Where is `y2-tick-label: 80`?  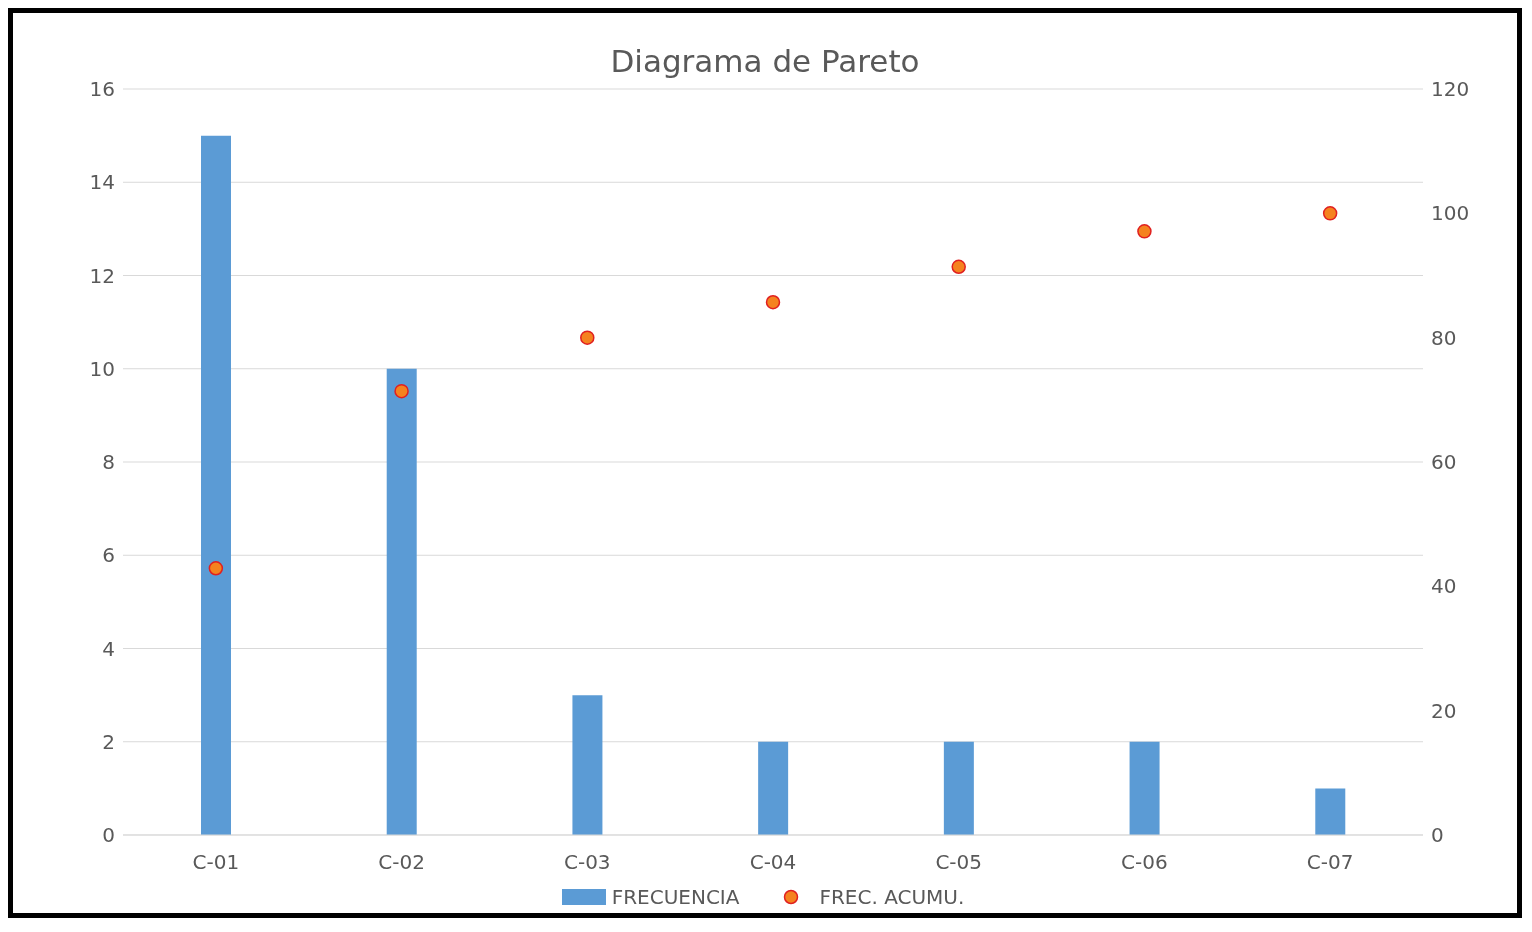
y2-tick-label: 80 is located at coordinates (1444, 337).